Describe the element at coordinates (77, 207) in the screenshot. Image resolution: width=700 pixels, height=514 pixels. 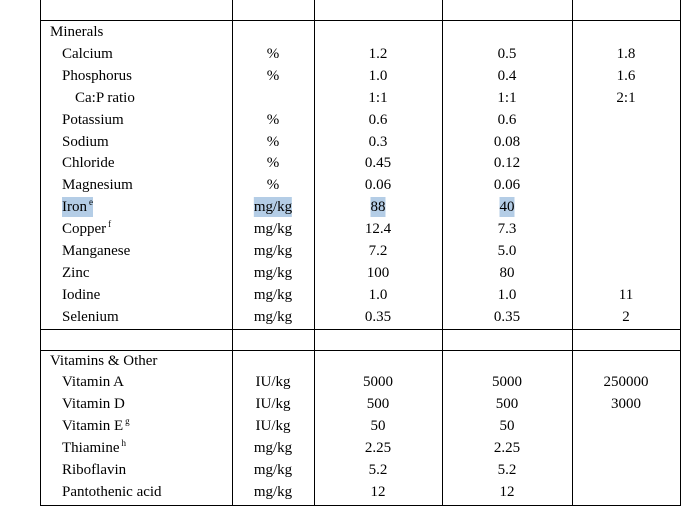
I see `nutrient-name: Iron e` at that location.